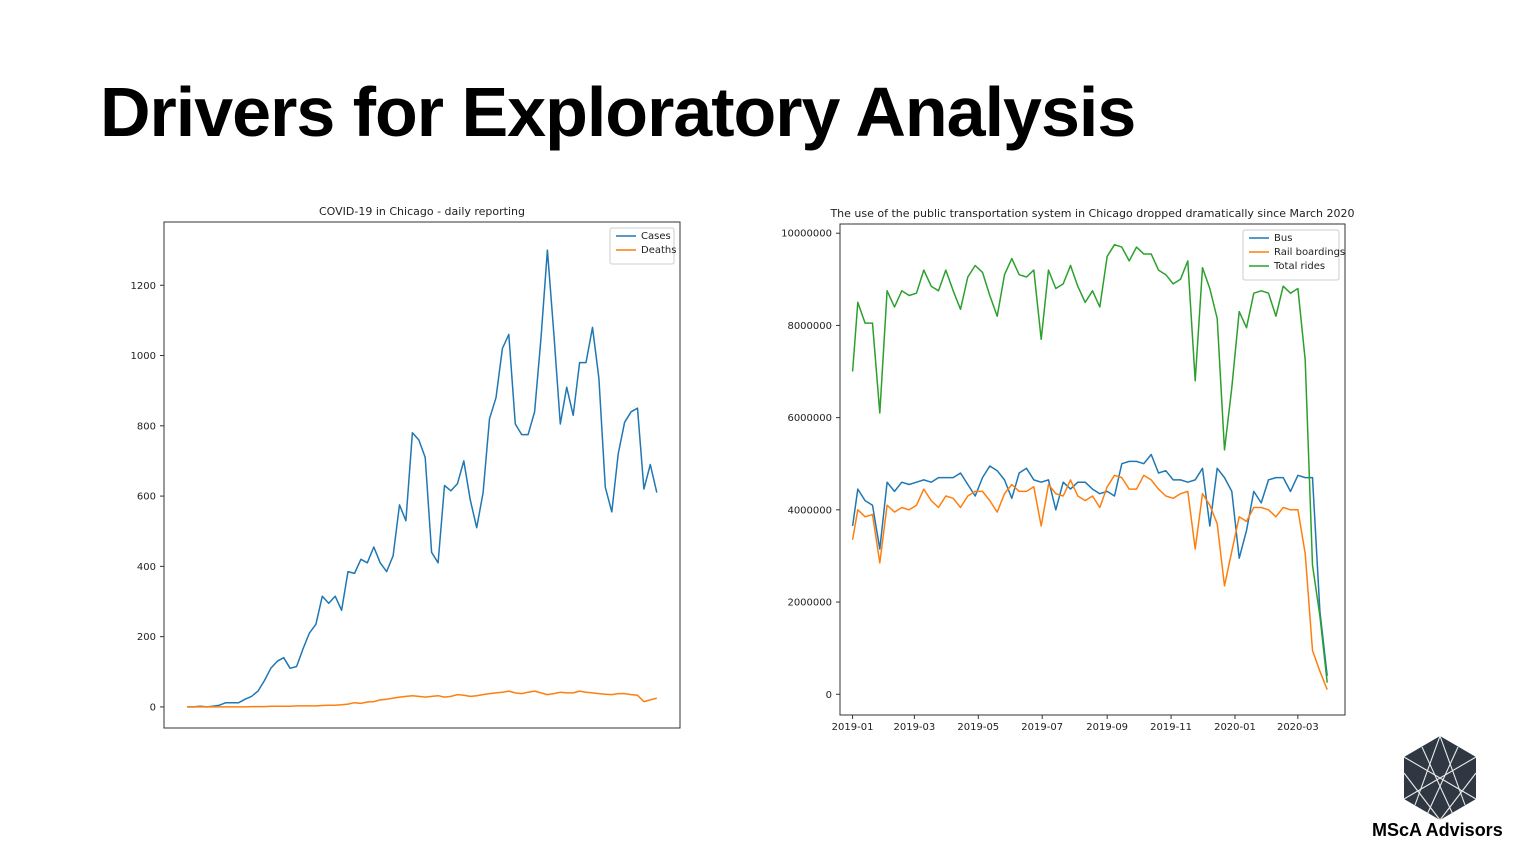 The image size is (1520, 849). Describe the element at coordinates (809, 418) in the screenshot. I see `y-tick-label: 6000000` at that location.